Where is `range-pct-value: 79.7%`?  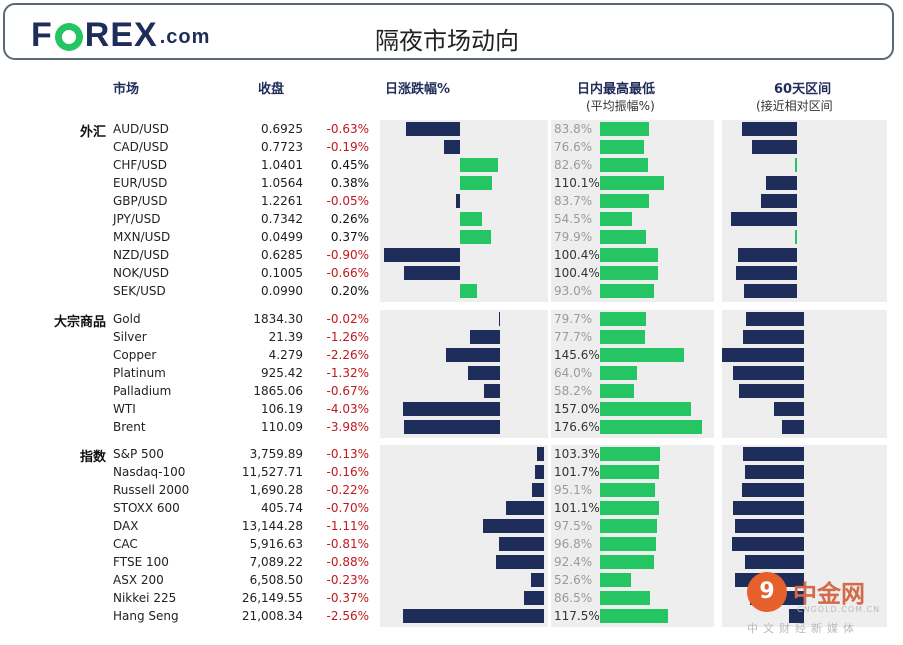 range-pct-value: 79.7% is located at coordinates (573, 319).